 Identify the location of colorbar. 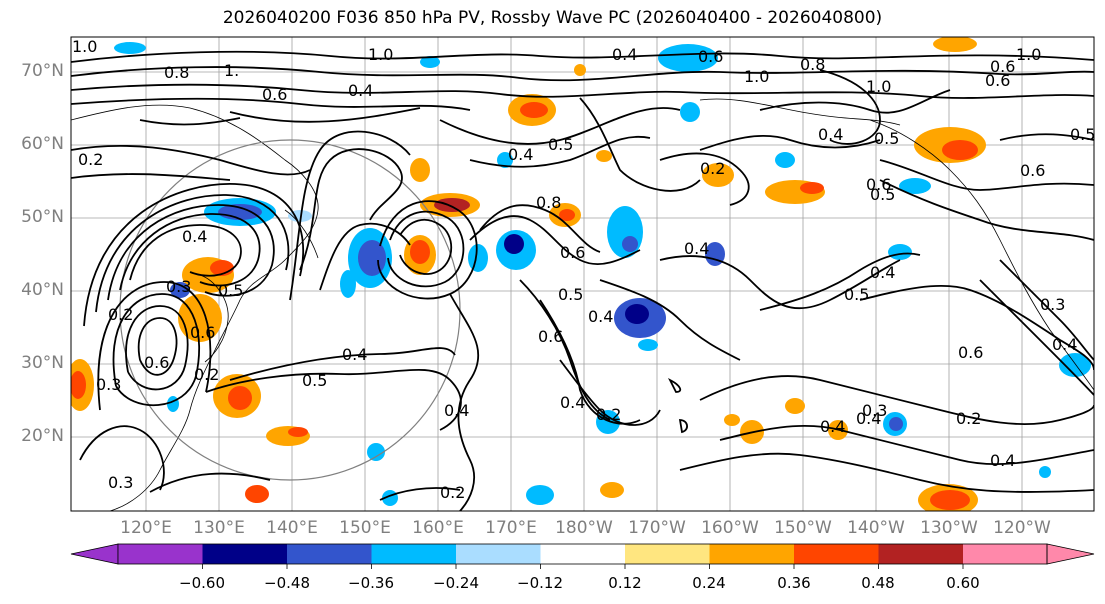
(582, 556).